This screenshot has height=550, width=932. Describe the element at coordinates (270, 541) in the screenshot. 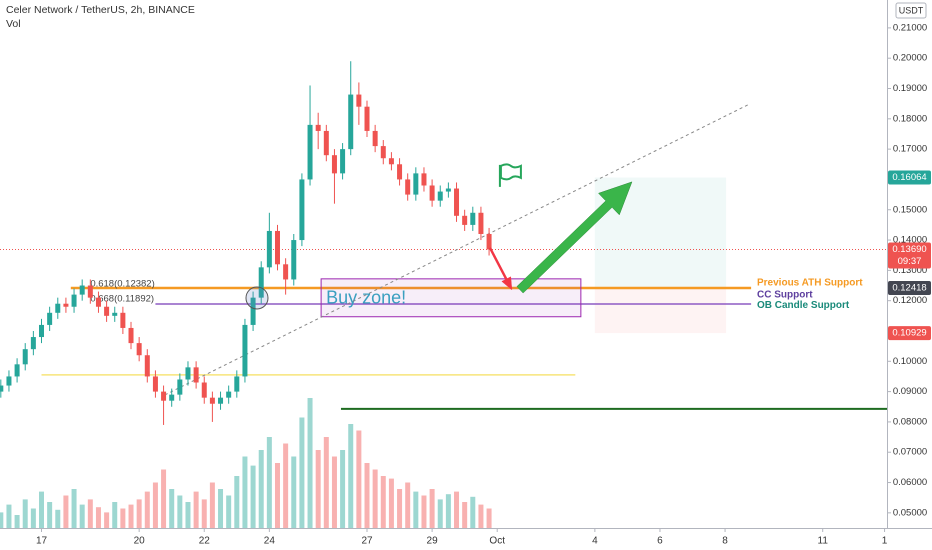

I see `x-tick-label: 24` at that location.